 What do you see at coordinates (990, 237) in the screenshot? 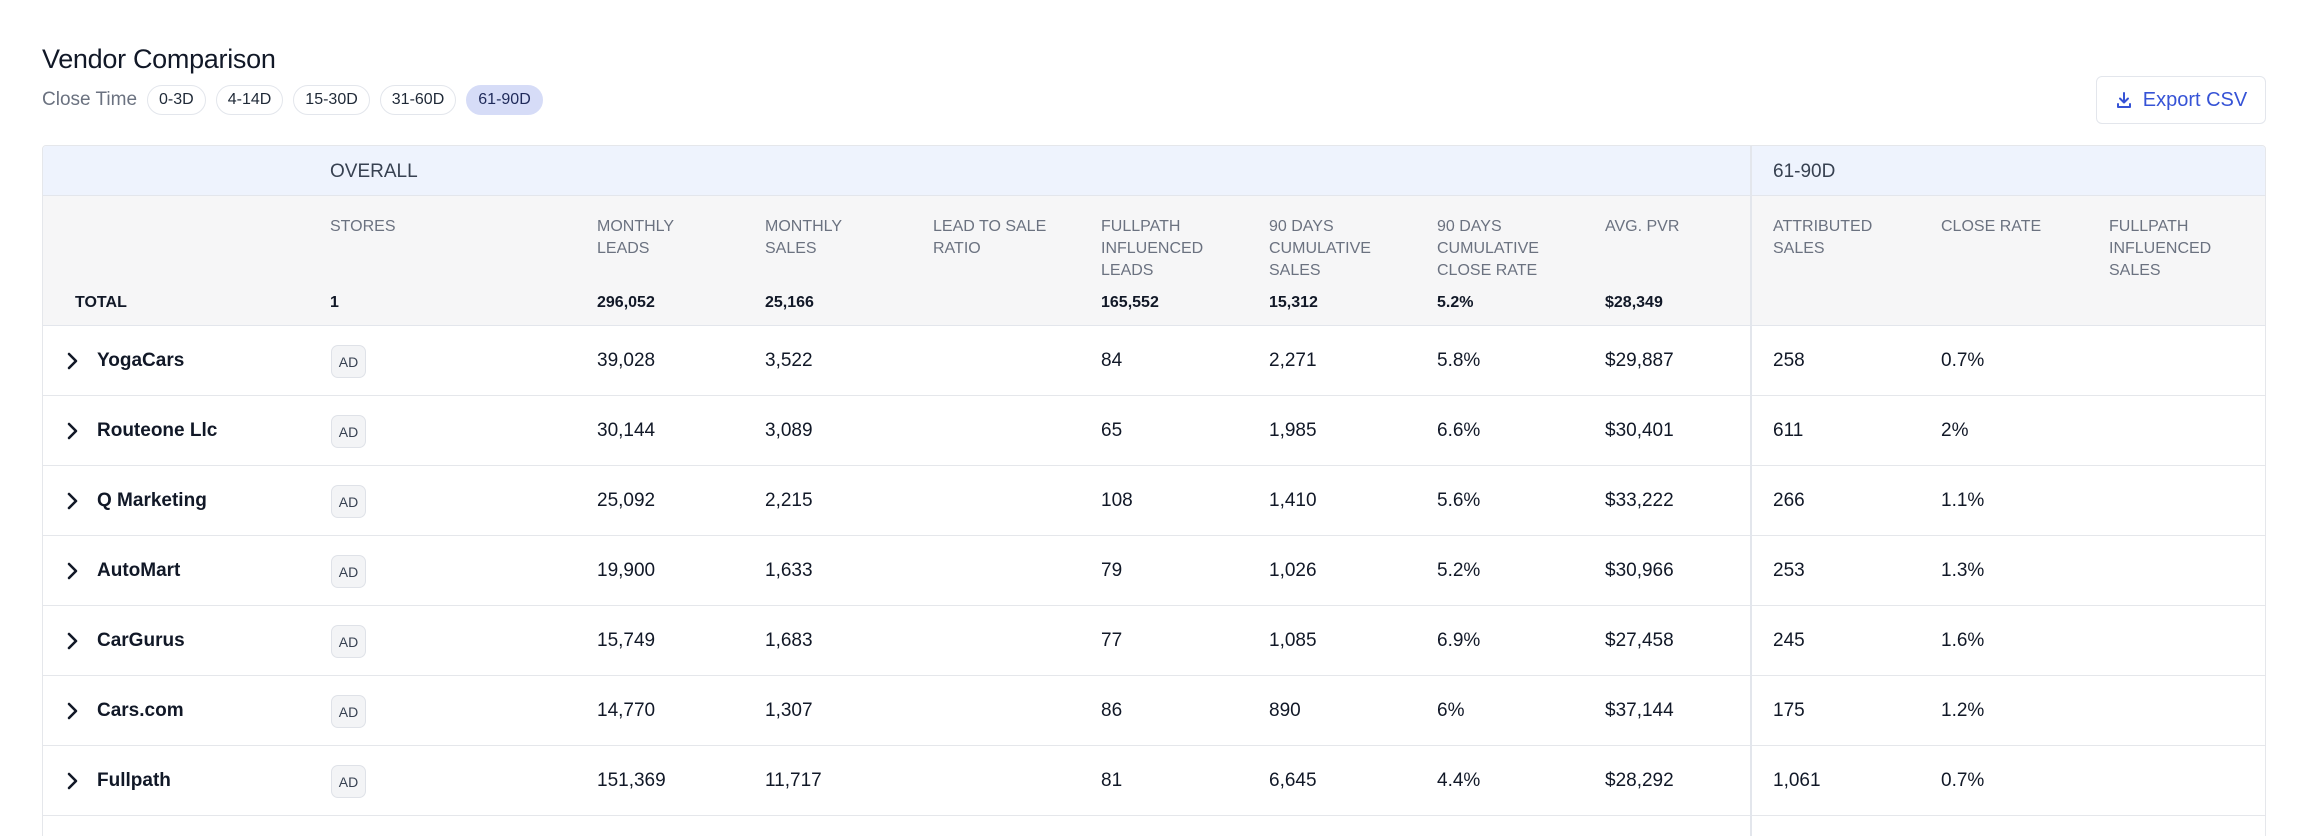
I see `col-lead-to-sale: LEAD TO SALE RATIO` at bounding box center [990, 237].